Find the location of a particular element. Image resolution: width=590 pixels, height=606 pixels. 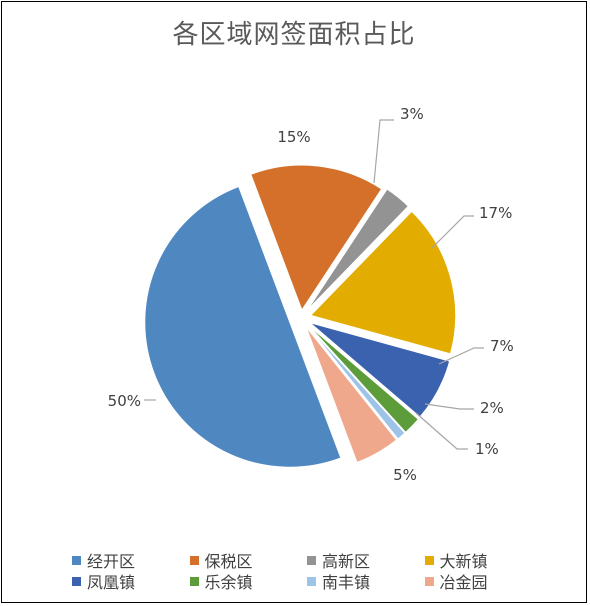

legend-item-5: 凤凰镇 is located at coordinates (131, 581).